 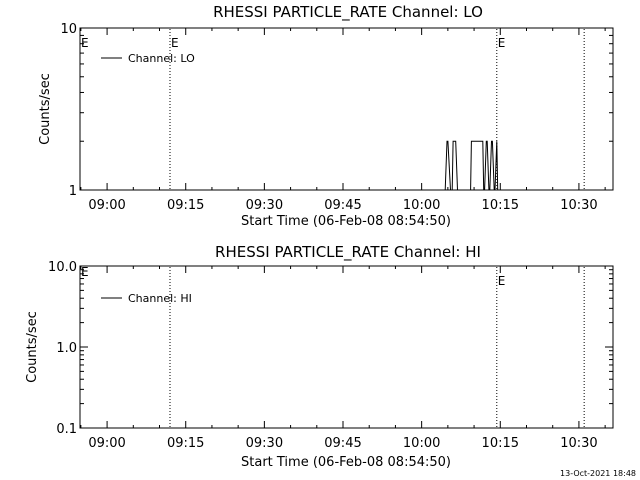 What do you see at coordinates (66, 429) in the screenshot?
I see `y-tick-label: 0.1` at bounding box center [66, 429].